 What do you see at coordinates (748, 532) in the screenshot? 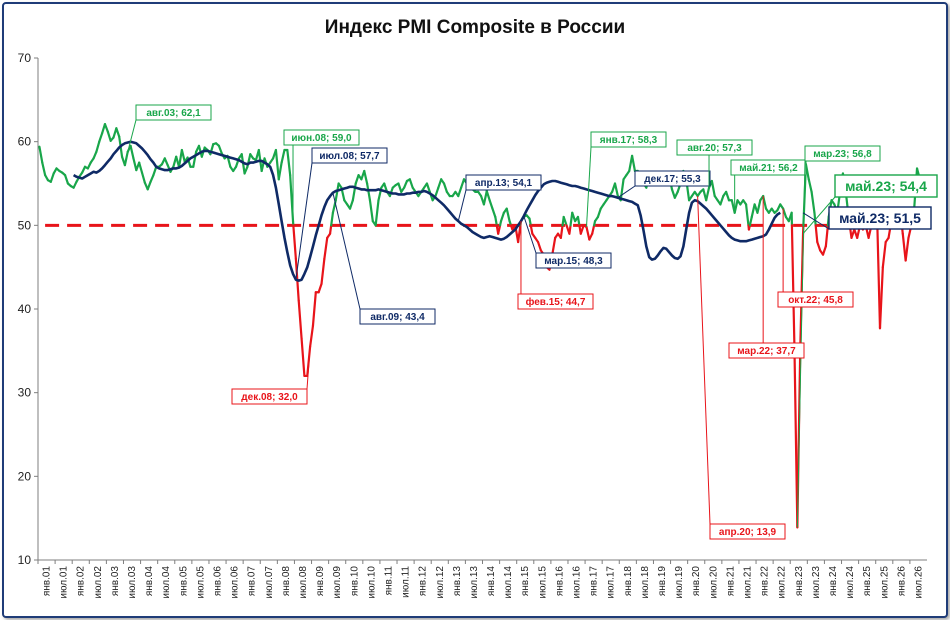
I see `annotation-label: апр.20; 13,9` at bounding box center [748, 532].